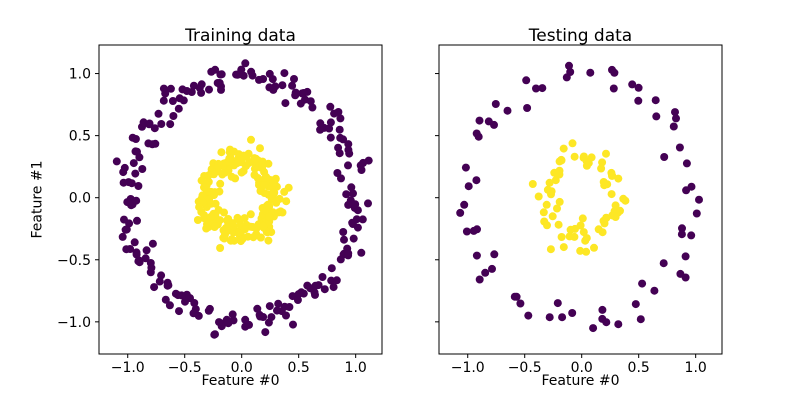  Describe the element at coordinates (128, 368) in the screenshot. I see `x-tick-label: −1.0` at that location.